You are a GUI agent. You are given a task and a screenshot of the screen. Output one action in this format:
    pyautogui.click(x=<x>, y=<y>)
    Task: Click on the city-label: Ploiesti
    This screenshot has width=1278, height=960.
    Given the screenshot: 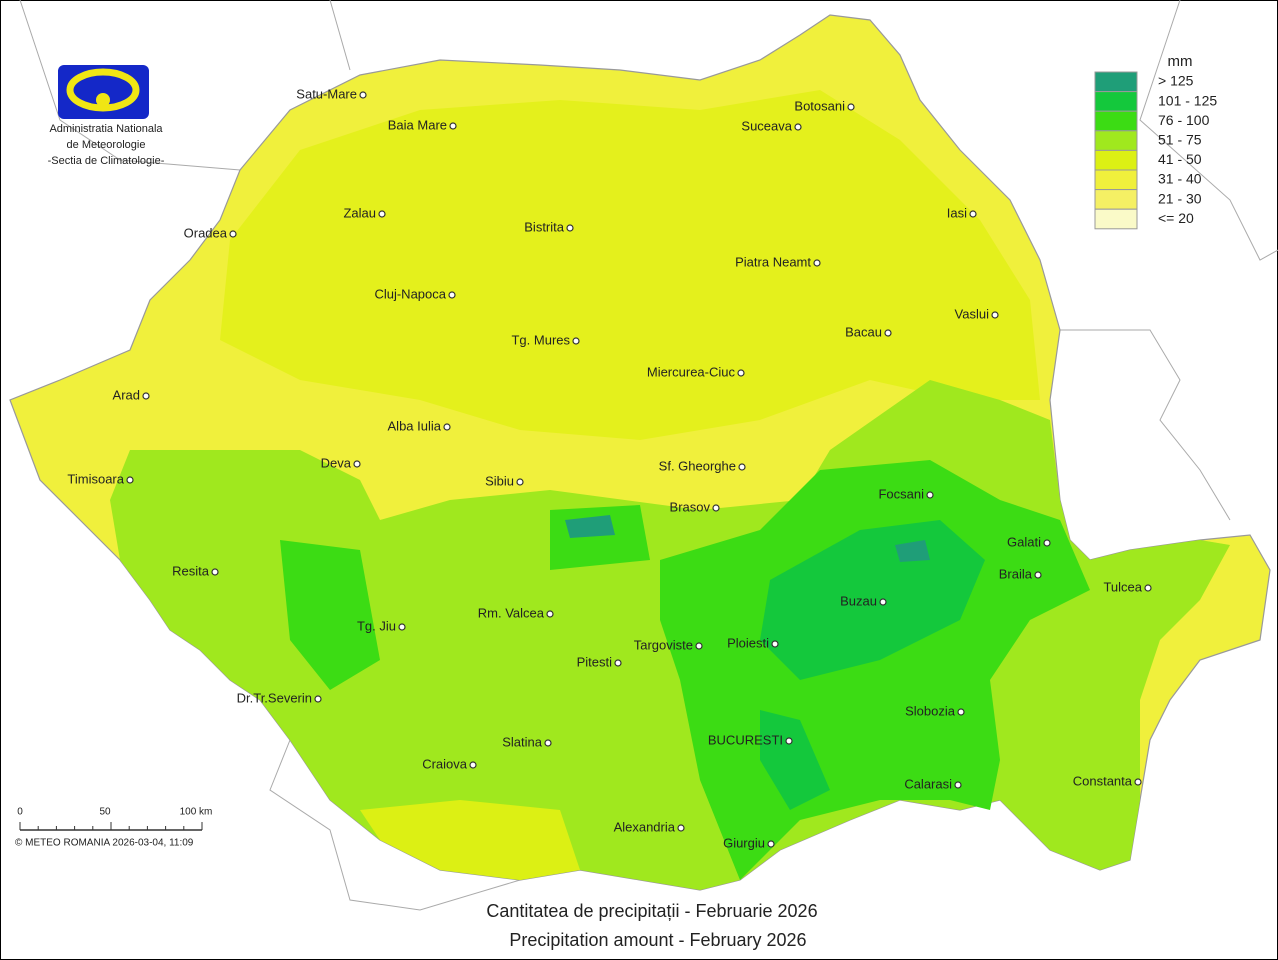 What is the action you would take?
    pyautogui.click(x=748, y=642)
    